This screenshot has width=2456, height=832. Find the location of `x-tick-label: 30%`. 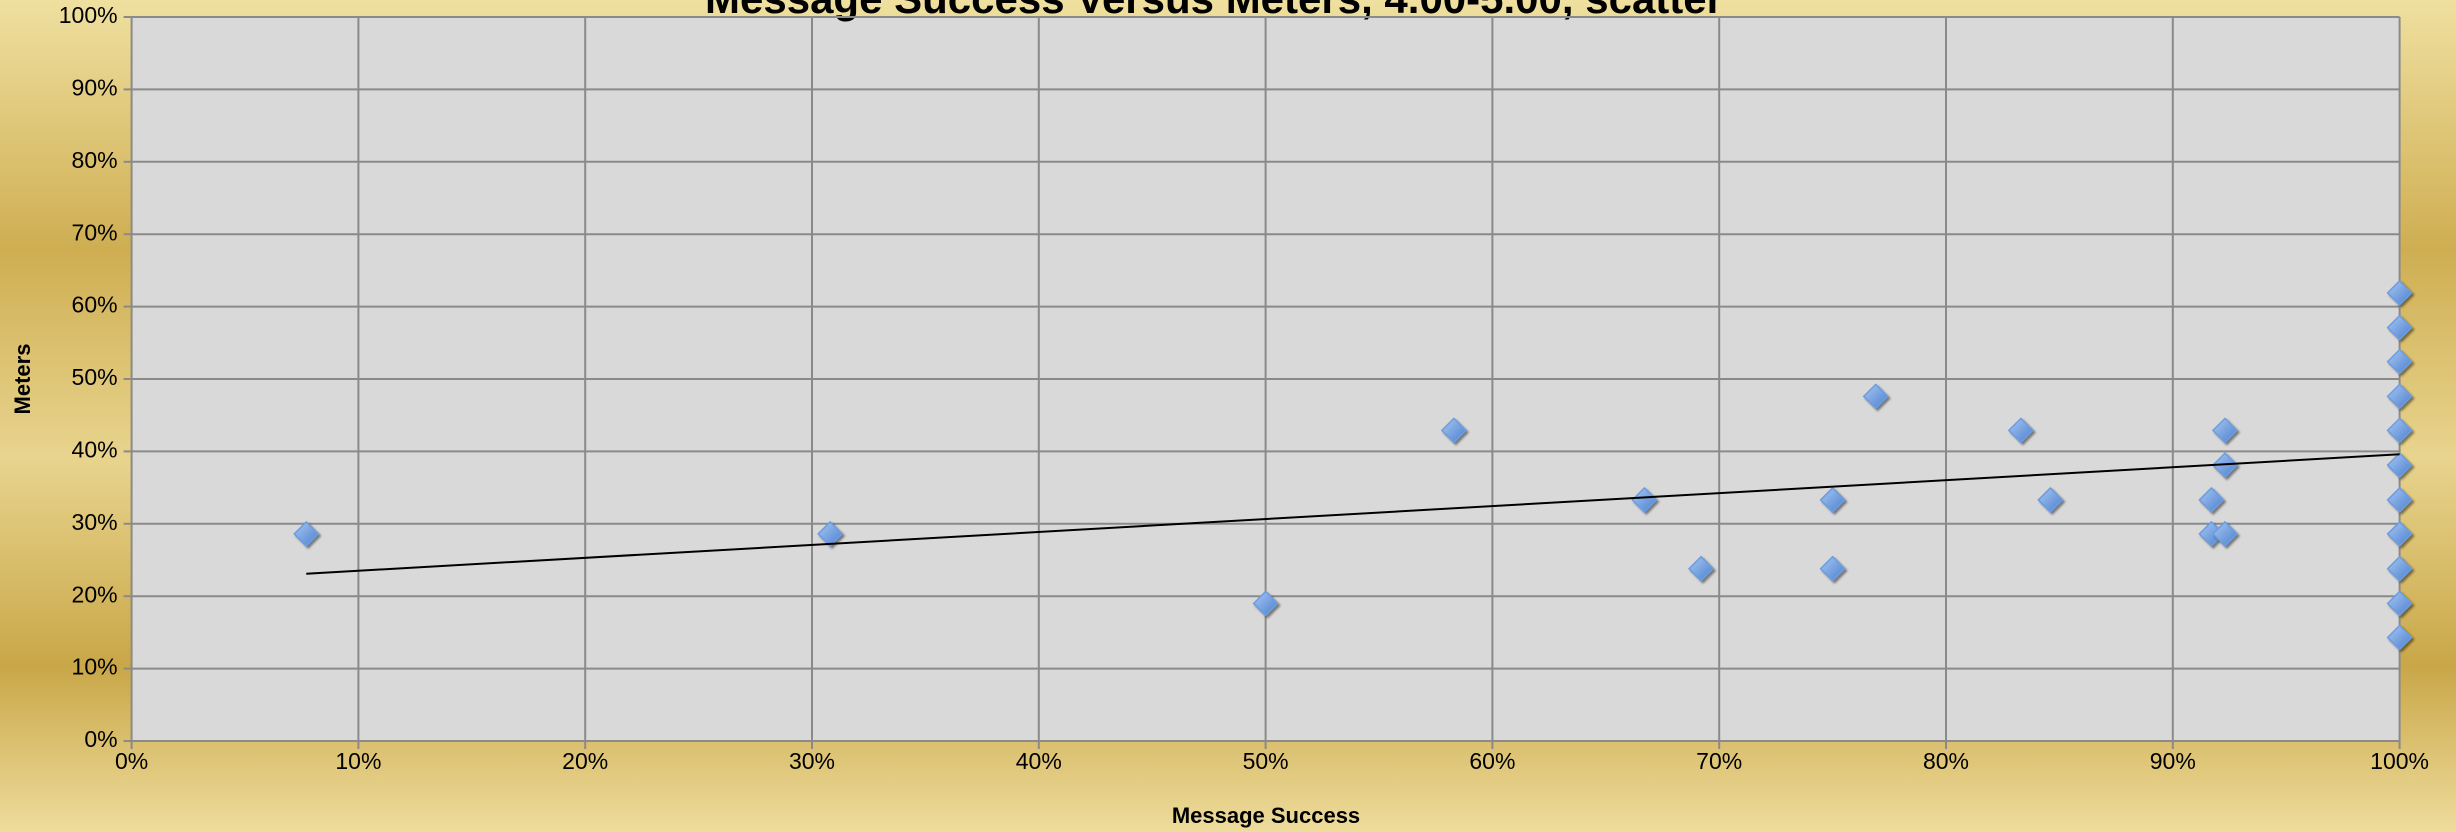

x-tick-label: 30% is located at coordinates (812, 761).